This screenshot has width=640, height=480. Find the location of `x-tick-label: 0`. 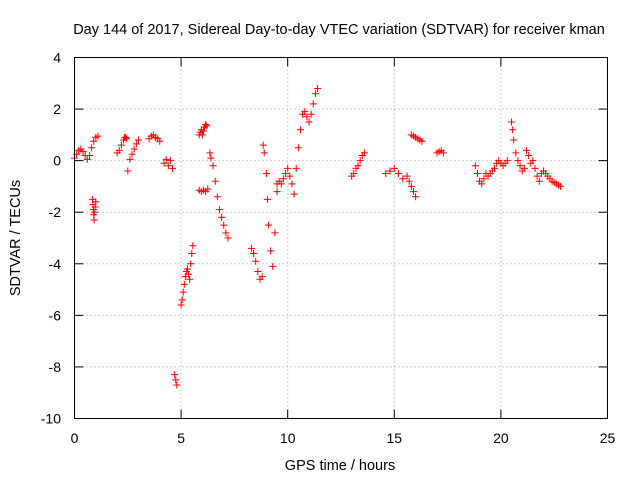

x-tick-label: 0 is located at coordinates (75, 438).